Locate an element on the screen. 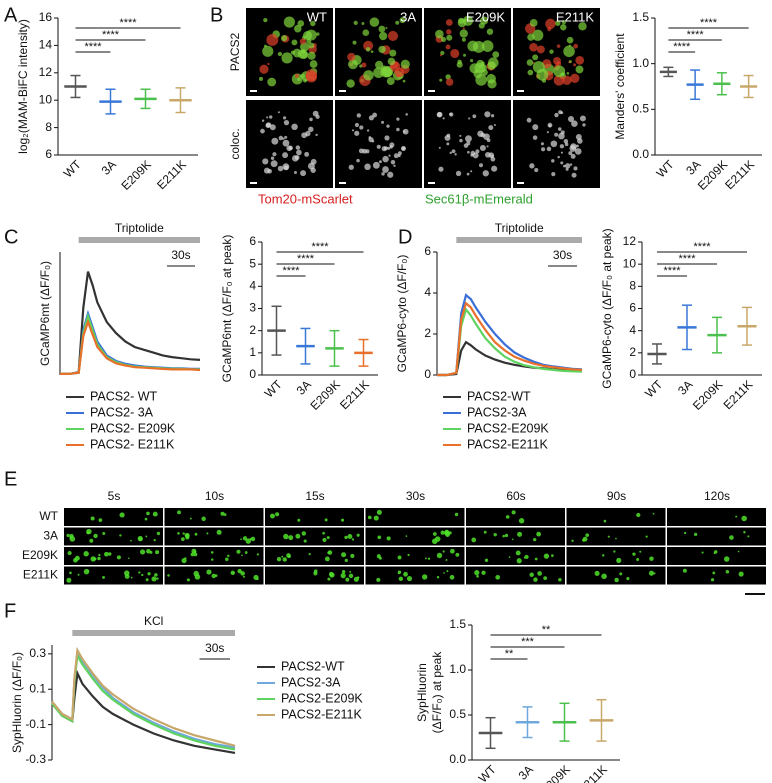  legend-label: PACS2- E209K is located at coordinates (133, 428).